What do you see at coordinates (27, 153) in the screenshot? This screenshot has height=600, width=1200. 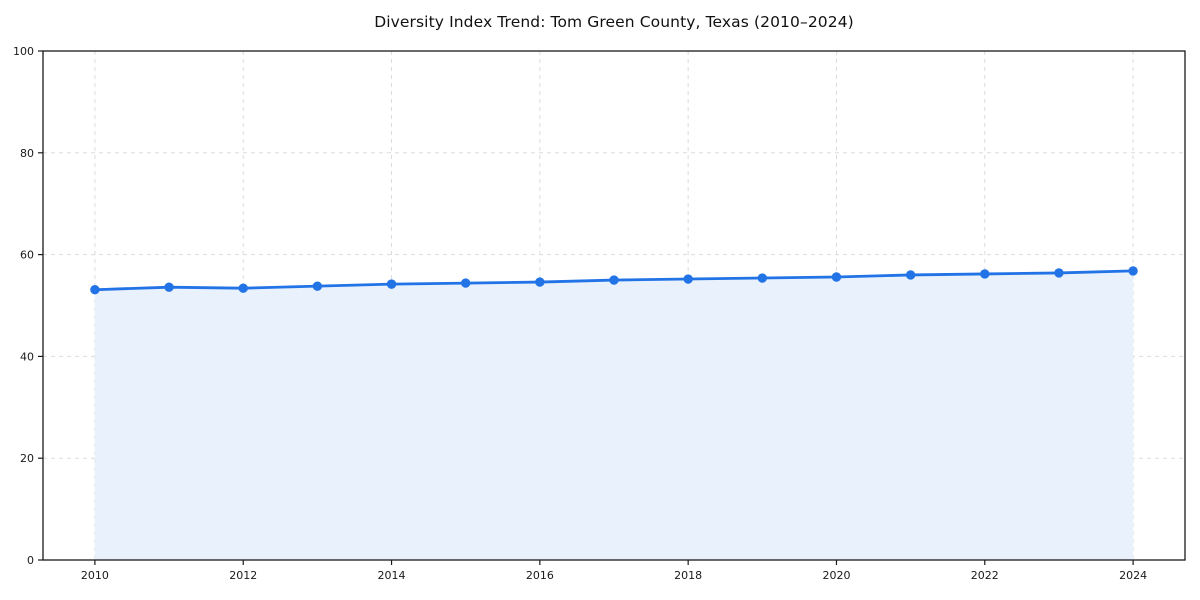 I see `y-tick-label: 80` at bounding box center [27, 153].